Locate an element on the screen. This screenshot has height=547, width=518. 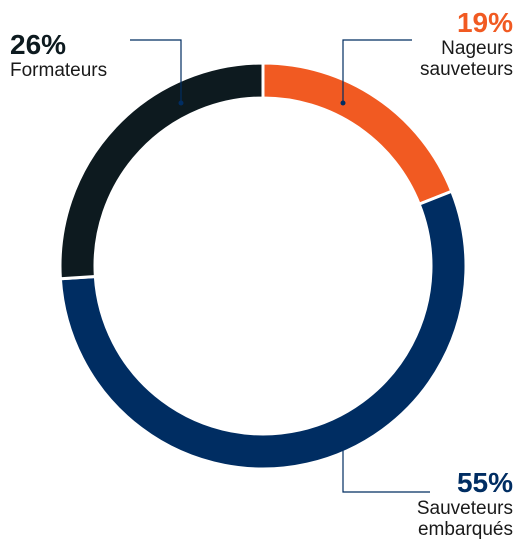
category-label: Sauveteurs embarqués is located at coordinates (464, 519).